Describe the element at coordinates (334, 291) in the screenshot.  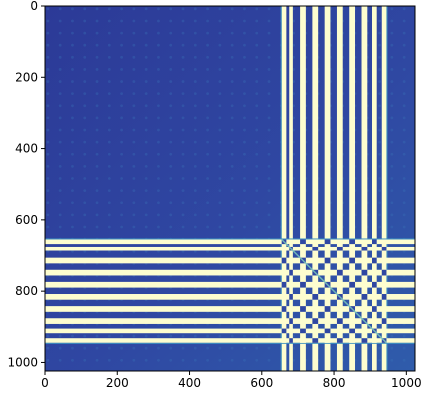
I see `band-diagonal` at that location.